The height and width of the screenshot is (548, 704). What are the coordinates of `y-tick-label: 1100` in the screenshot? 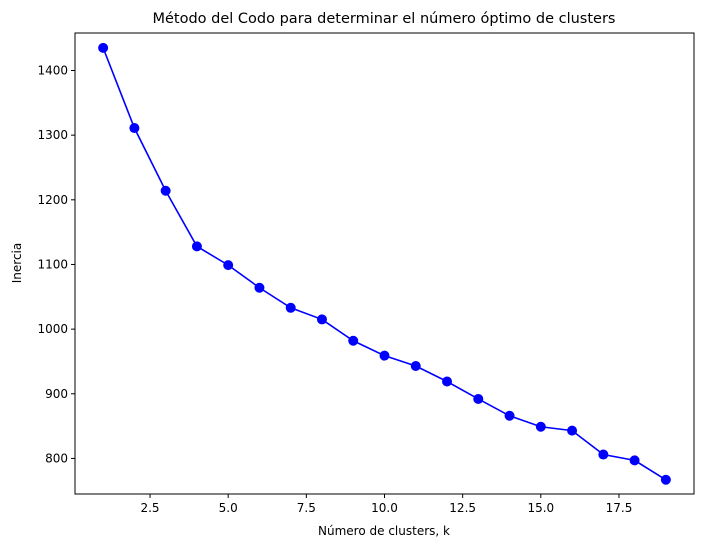 It's located at (52, 264).